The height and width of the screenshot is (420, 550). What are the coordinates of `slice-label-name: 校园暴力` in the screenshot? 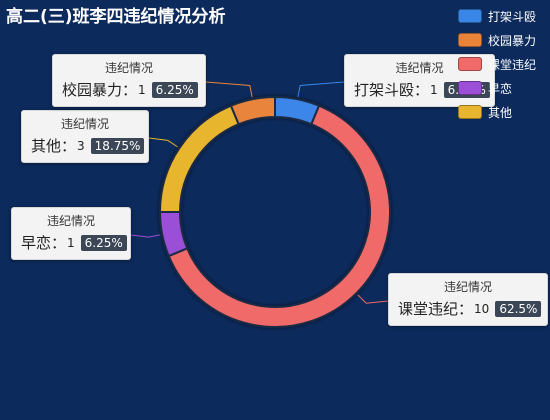 It's located at (92, 90).